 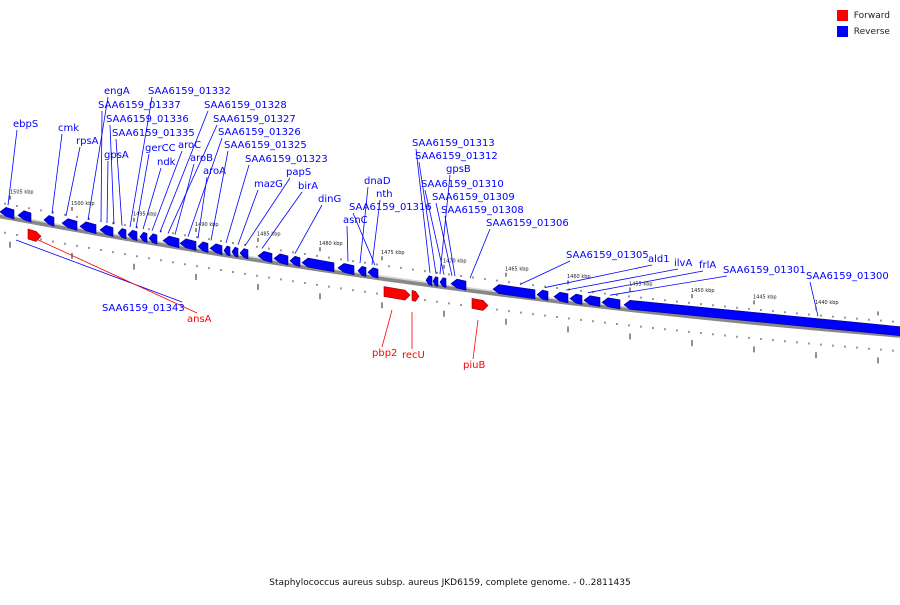 I want to click on forward-features, so click(x=258, y=269).